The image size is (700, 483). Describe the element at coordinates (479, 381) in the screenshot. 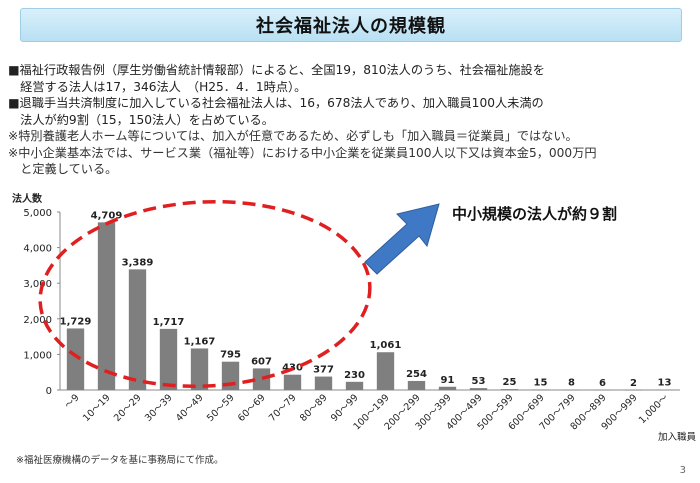

I see `bar-value-label: 53` at that location.